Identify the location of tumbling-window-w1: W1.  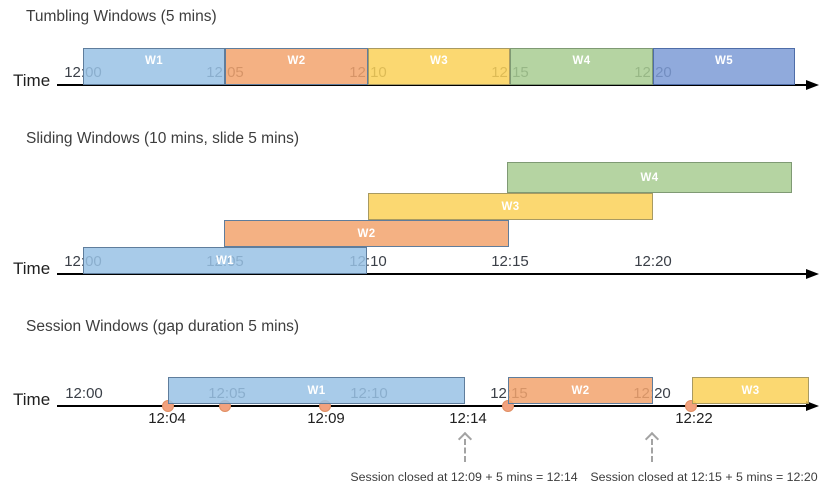
(154, 66).